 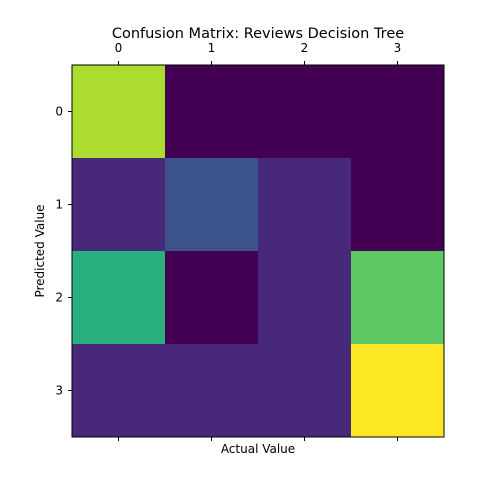 I want to click on heatmap-cell-r0-c0, so click(x=119, y=112).